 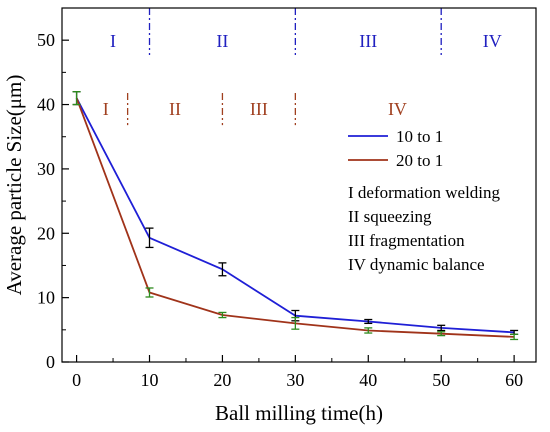 What do you see at coordinates (390, 216) in the screenshot?
I see `stage-note: II squeezing` at bounding box center [390, 216].